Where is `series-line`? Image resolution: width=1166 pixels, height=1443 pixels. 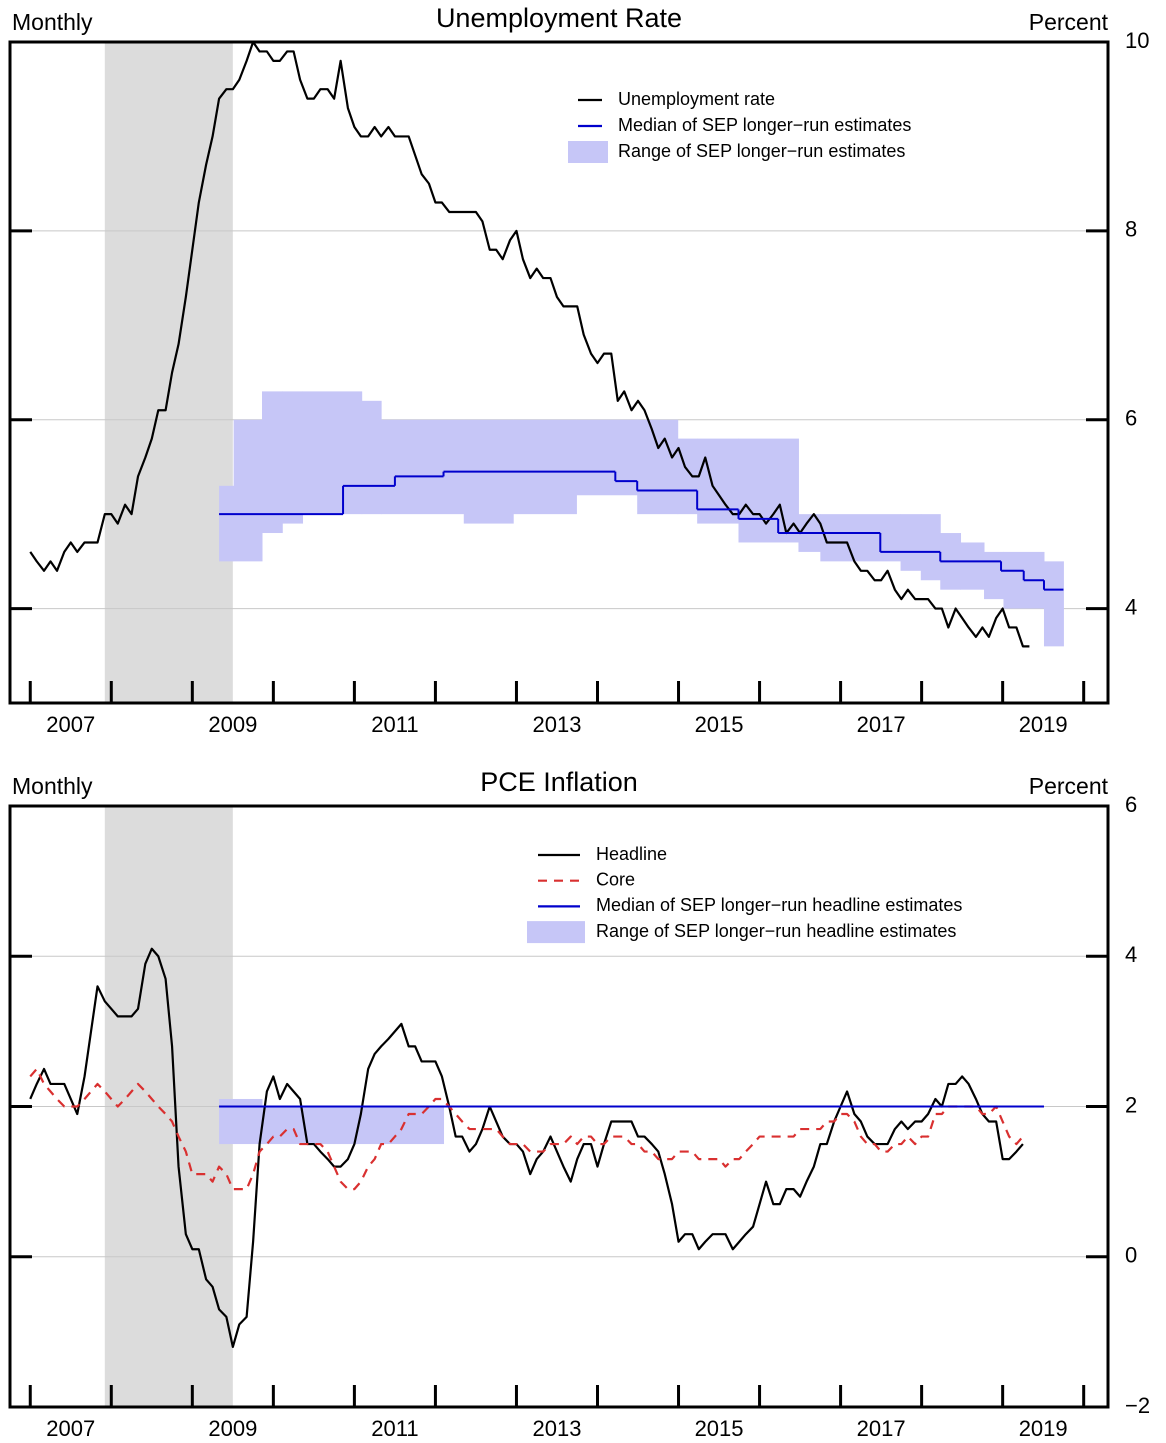 series-line is located at coordinates (526, 1129).